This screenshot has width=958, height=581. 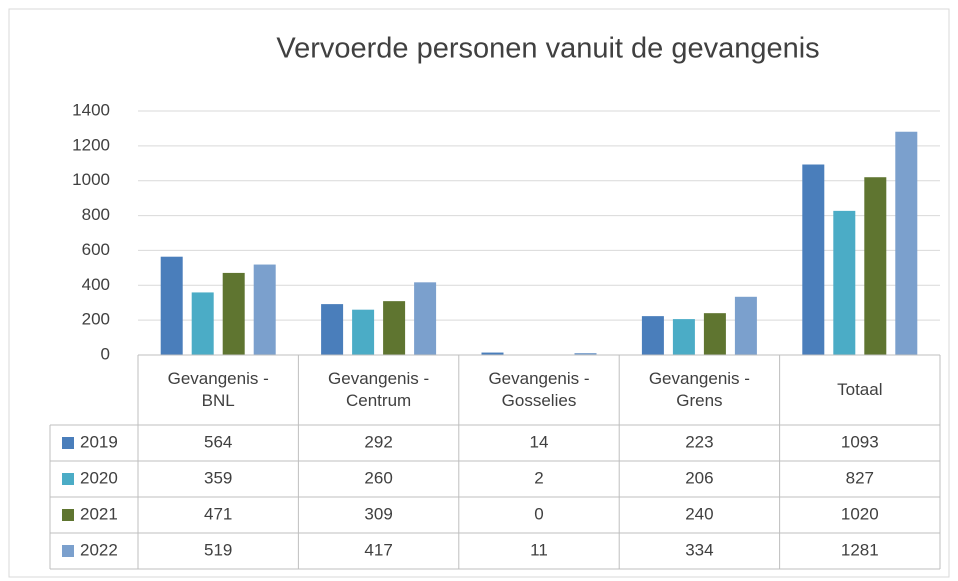 I want to click on table-value: 292, so click(x=378, y=441).